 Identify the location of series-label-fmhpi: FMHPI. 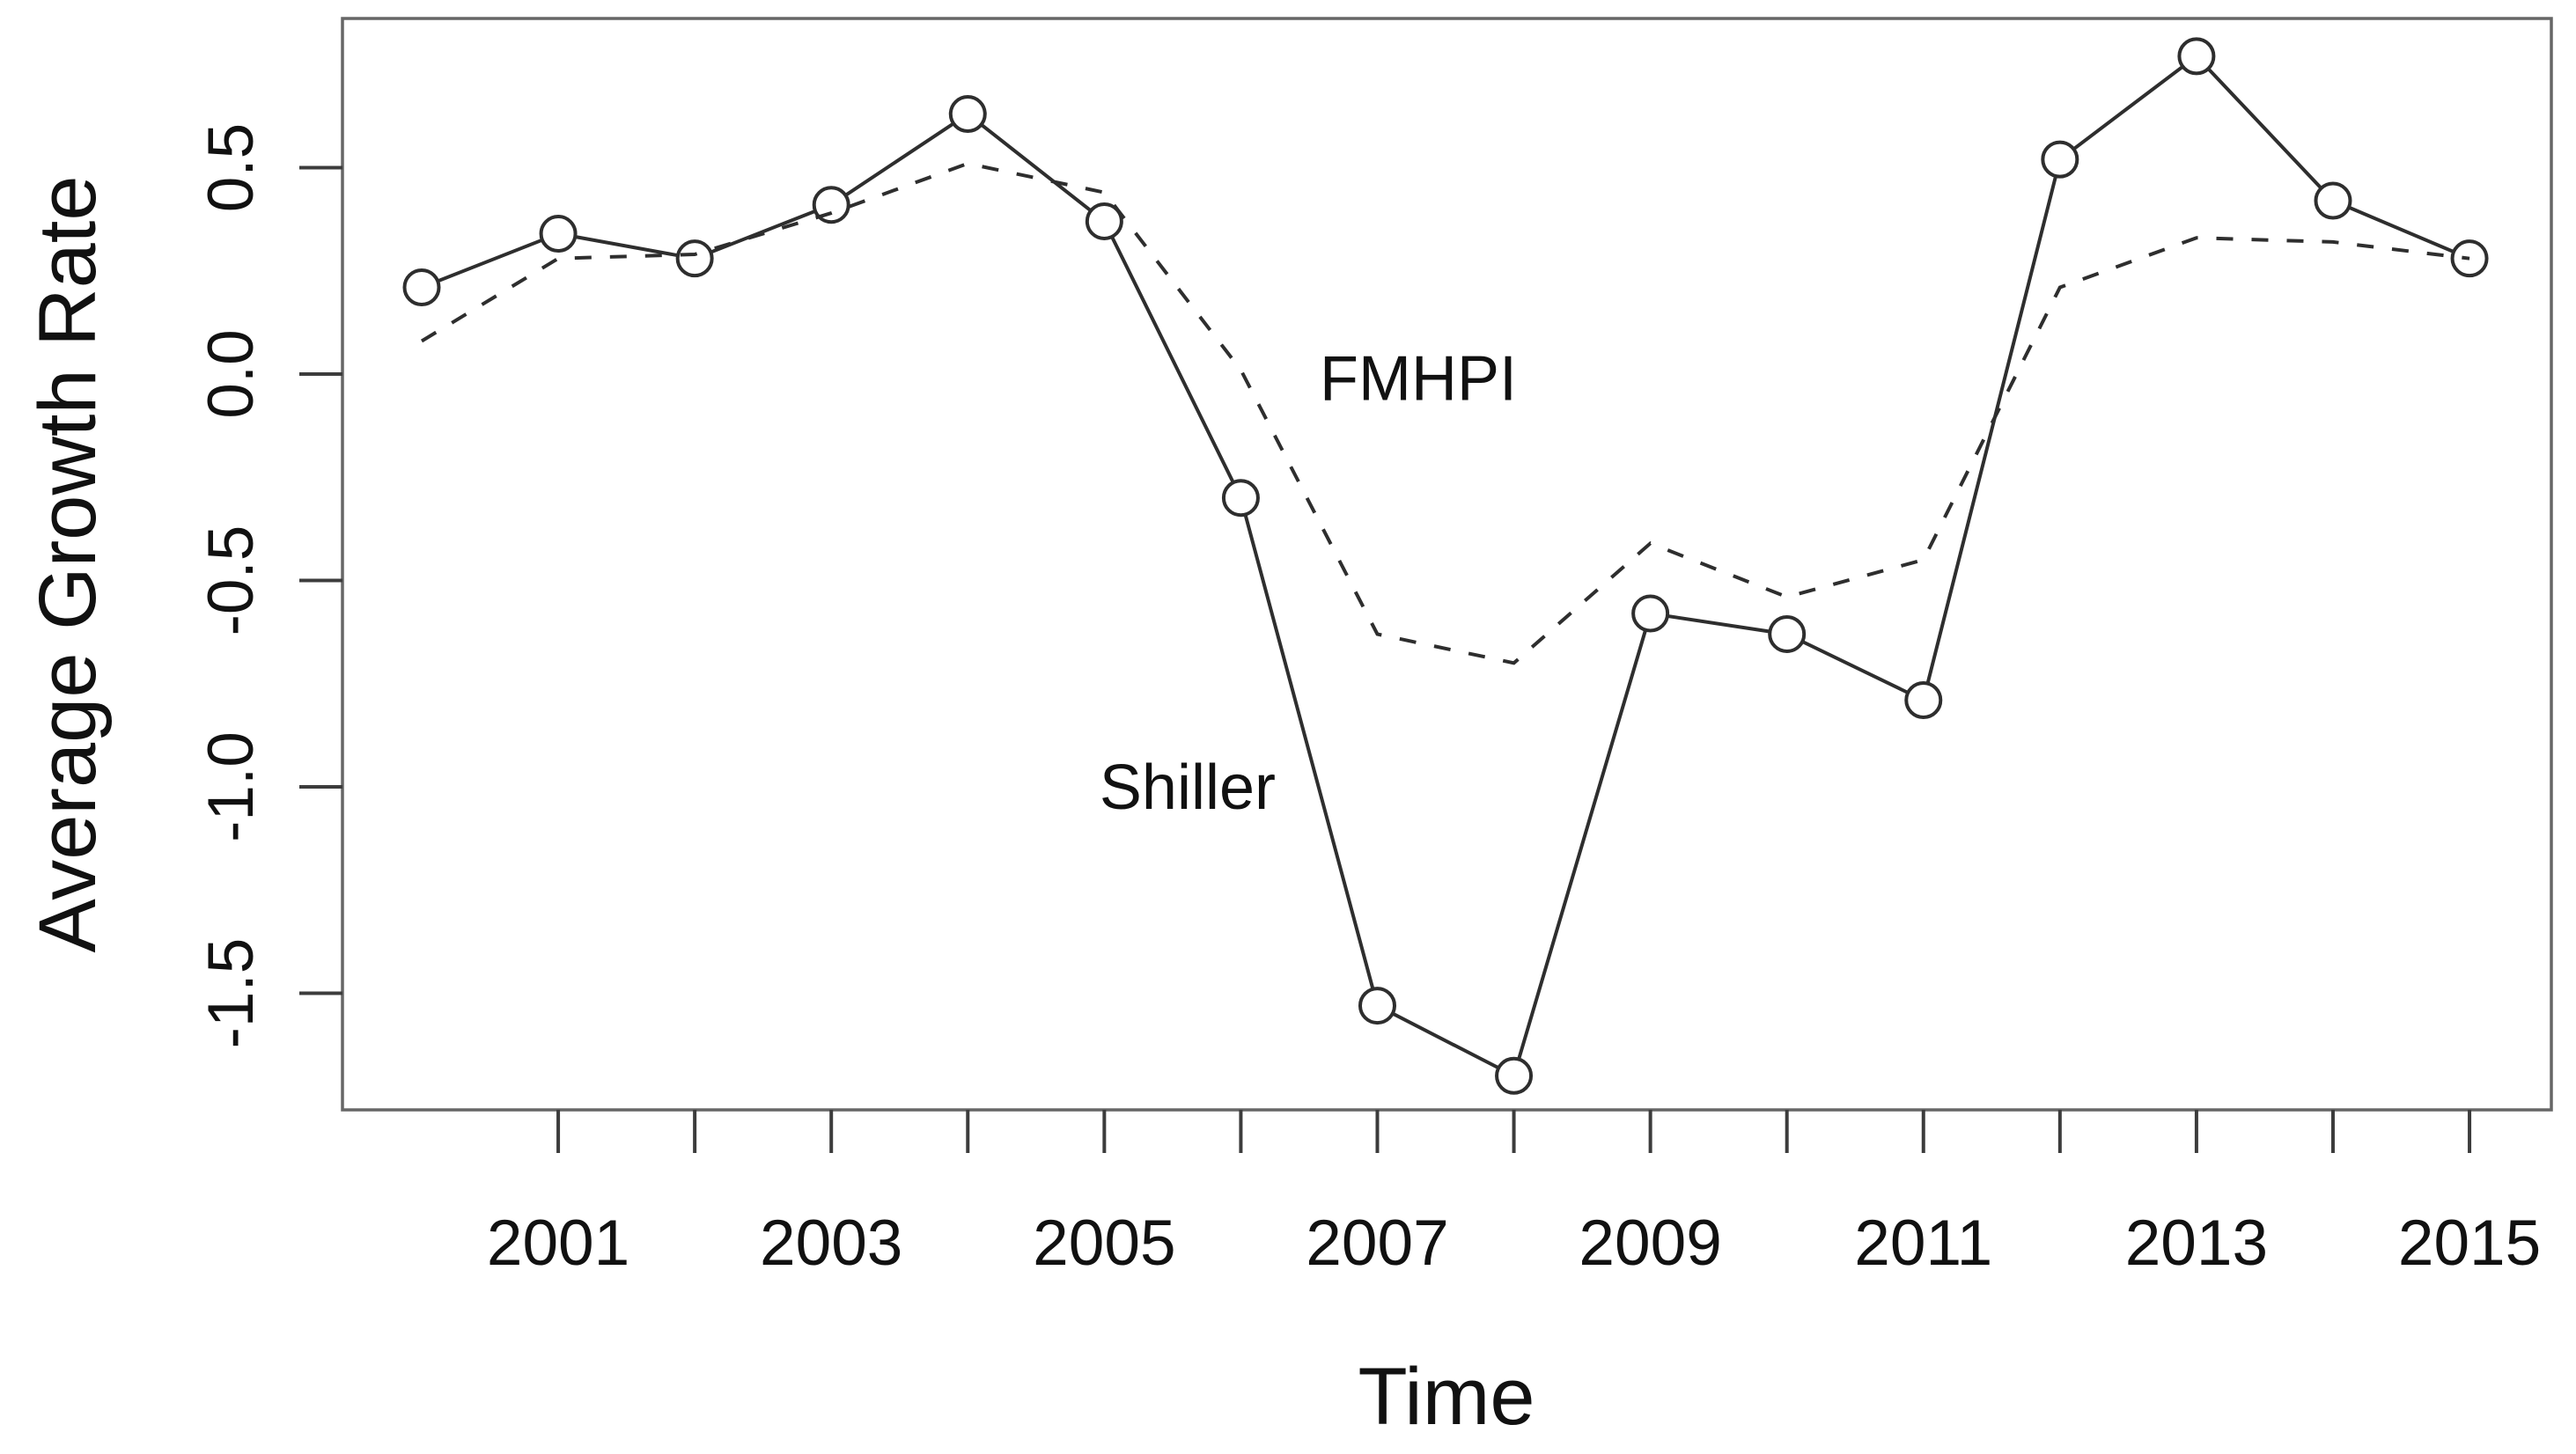
(1419, 379).